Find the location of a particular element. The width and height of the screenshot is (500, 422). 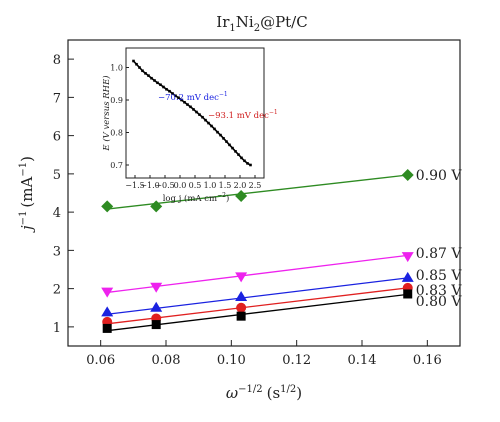

inset-x-tick-label: −1.5 is located at coordinates (134, 185).